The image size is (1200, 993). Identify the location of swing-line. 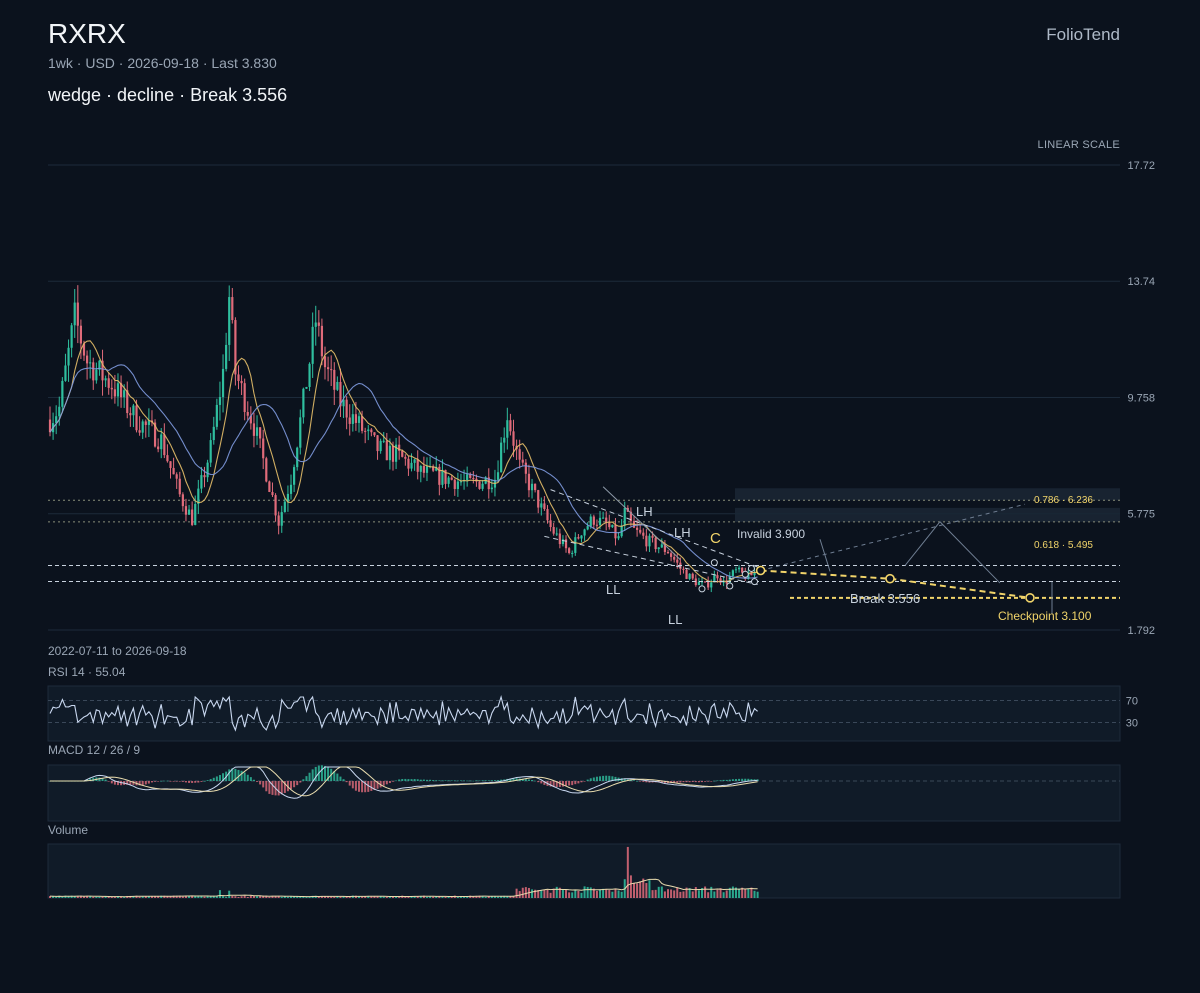
(641, 523).